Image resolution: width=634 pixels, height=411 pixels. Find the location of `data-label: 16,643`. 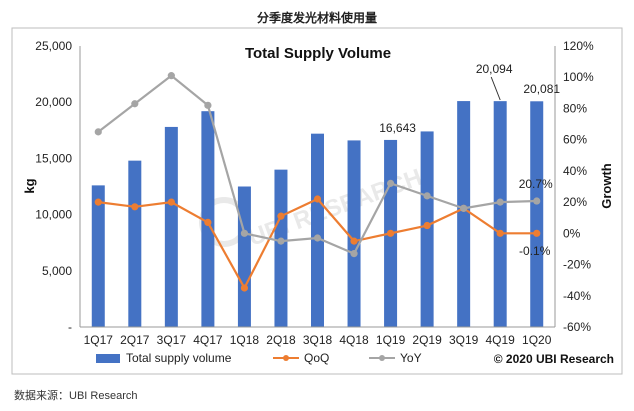

data-label: 16,643 is located at coordinates (397, 128).